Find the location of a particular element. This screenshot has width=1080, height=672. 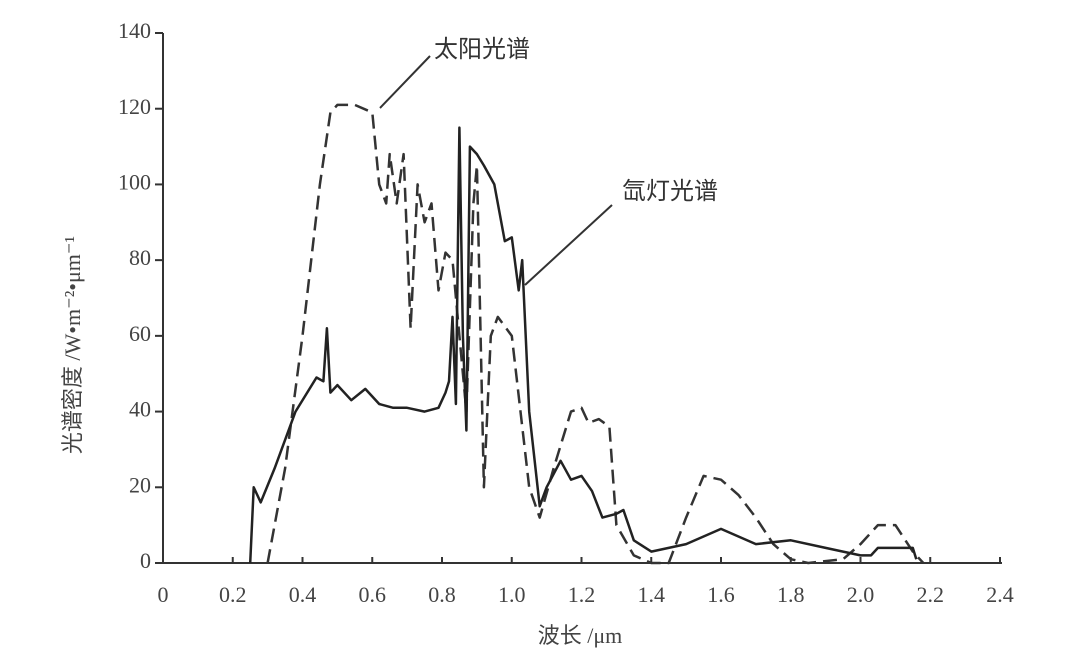

annotation: 太阳光谱 is located at coordinates (482, 49).